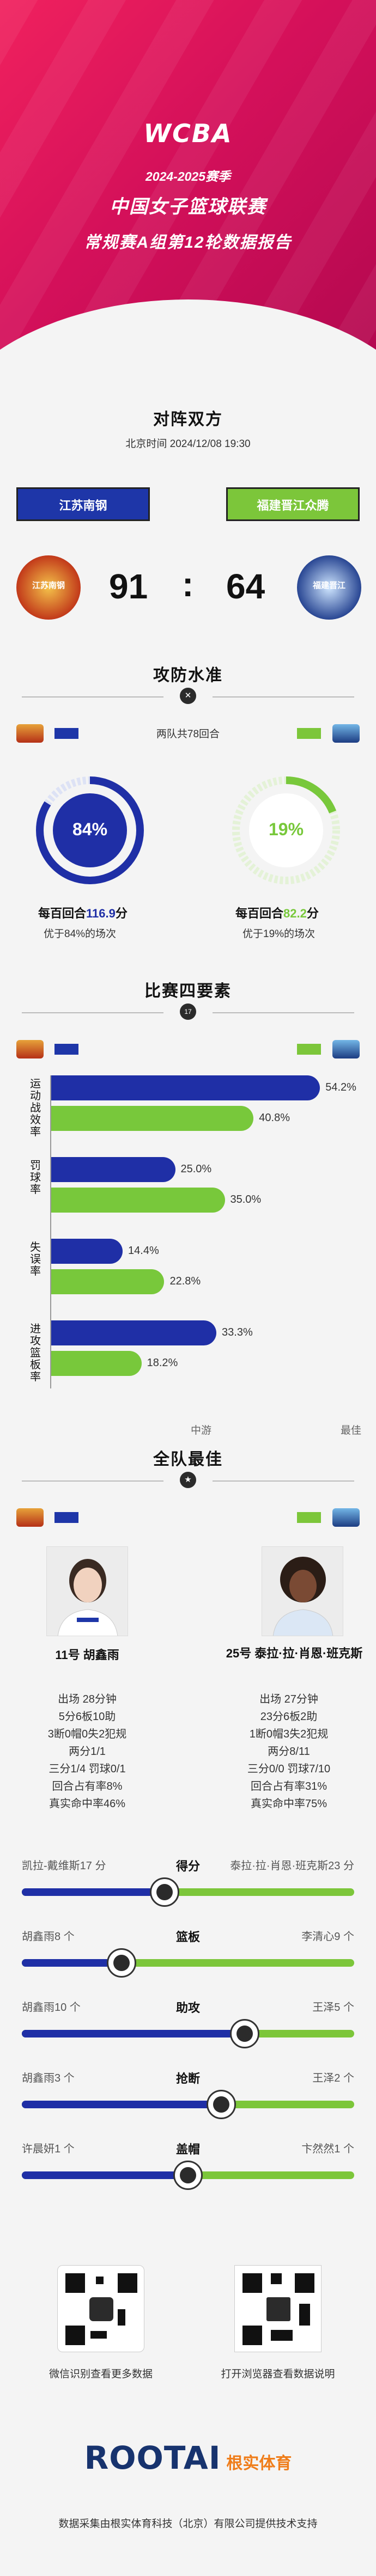 The image size is (376, 2576). I want to click on home-factor-value: 54.2%, so click(340, 1087).